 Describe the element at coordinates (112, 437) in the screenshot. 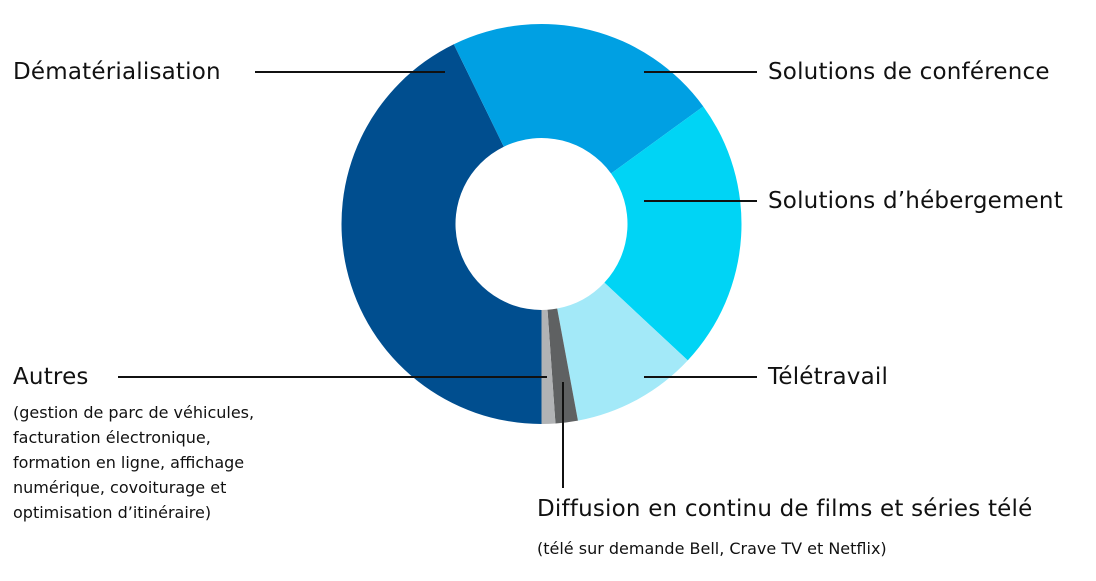

I see `autres-detail-line: facturation électronique,` at that location.